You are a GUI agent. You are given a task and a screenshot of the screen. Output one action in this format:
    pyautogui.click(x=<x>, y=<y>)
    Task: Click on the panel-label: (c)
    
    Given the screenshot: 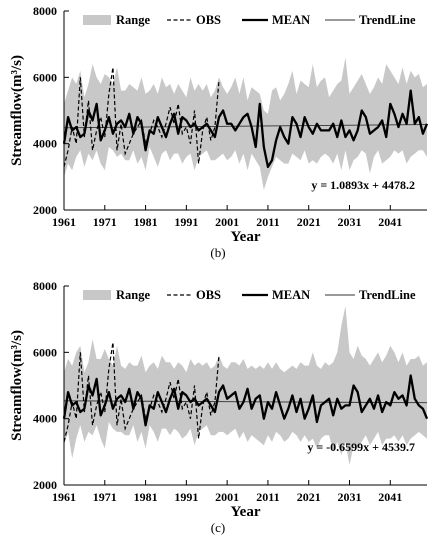 What is the action you would take?
    pyautogui.click(x=218, y=527)
    